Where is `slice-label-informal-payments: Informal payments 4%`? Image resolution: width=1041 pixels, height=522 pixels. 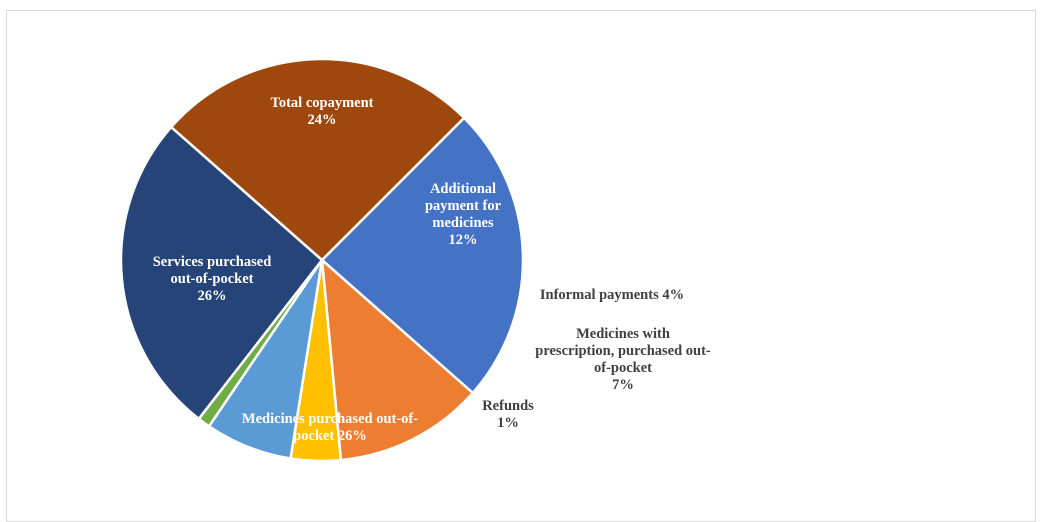 slice-label-informal-payments: Informal payments 4% is located at coordinates (612, 295).